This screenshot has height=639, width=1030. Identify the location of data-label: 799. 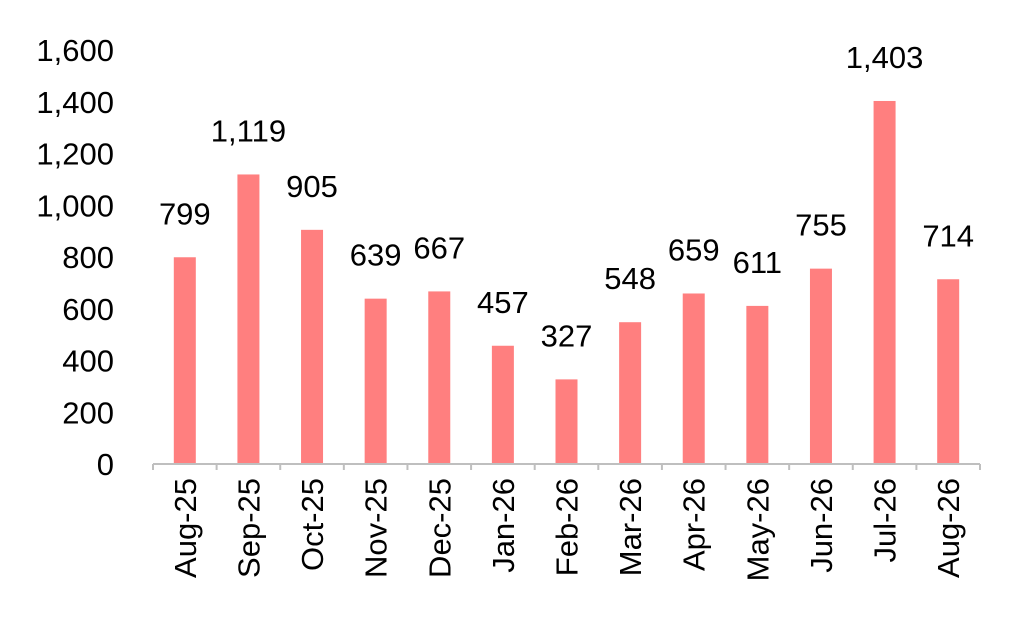
(185, 213).